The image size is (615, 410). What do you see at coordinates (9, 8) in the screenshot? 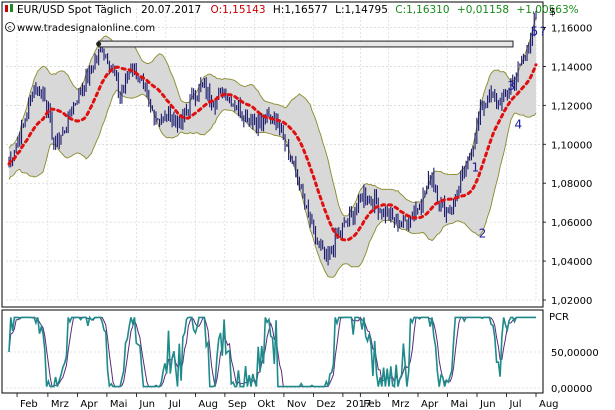
I see `chart-icon` at bounding box center [9, 8].